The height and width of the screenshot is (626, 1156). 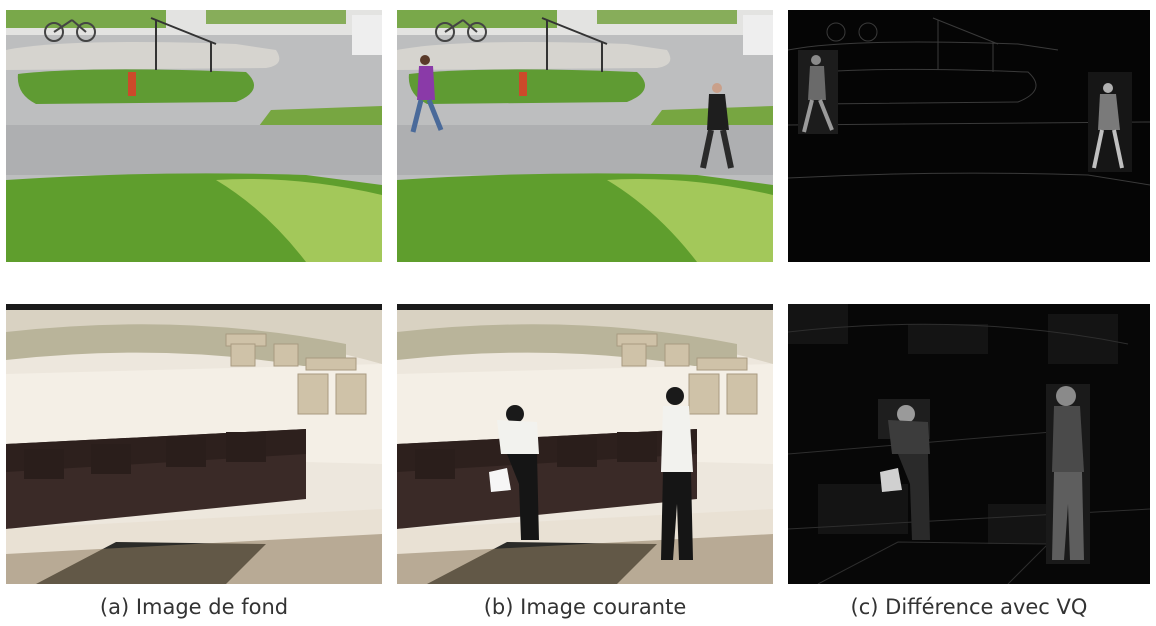 What do you see at coordinates (194, 607) in the screenshot?
I see `caption-background-image: (a) Image de fond` at bounding box center [194, 607].